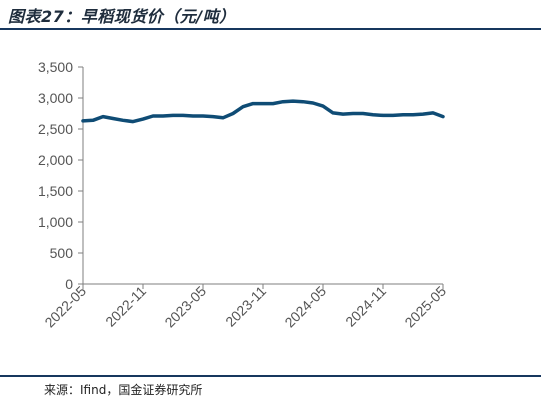 Image resolution: width=541 pixels, height=404 pixels. Describe the element at coordinates (365, 306) in the screenshot. I see `x-tick-label: 2024-11` at that location.